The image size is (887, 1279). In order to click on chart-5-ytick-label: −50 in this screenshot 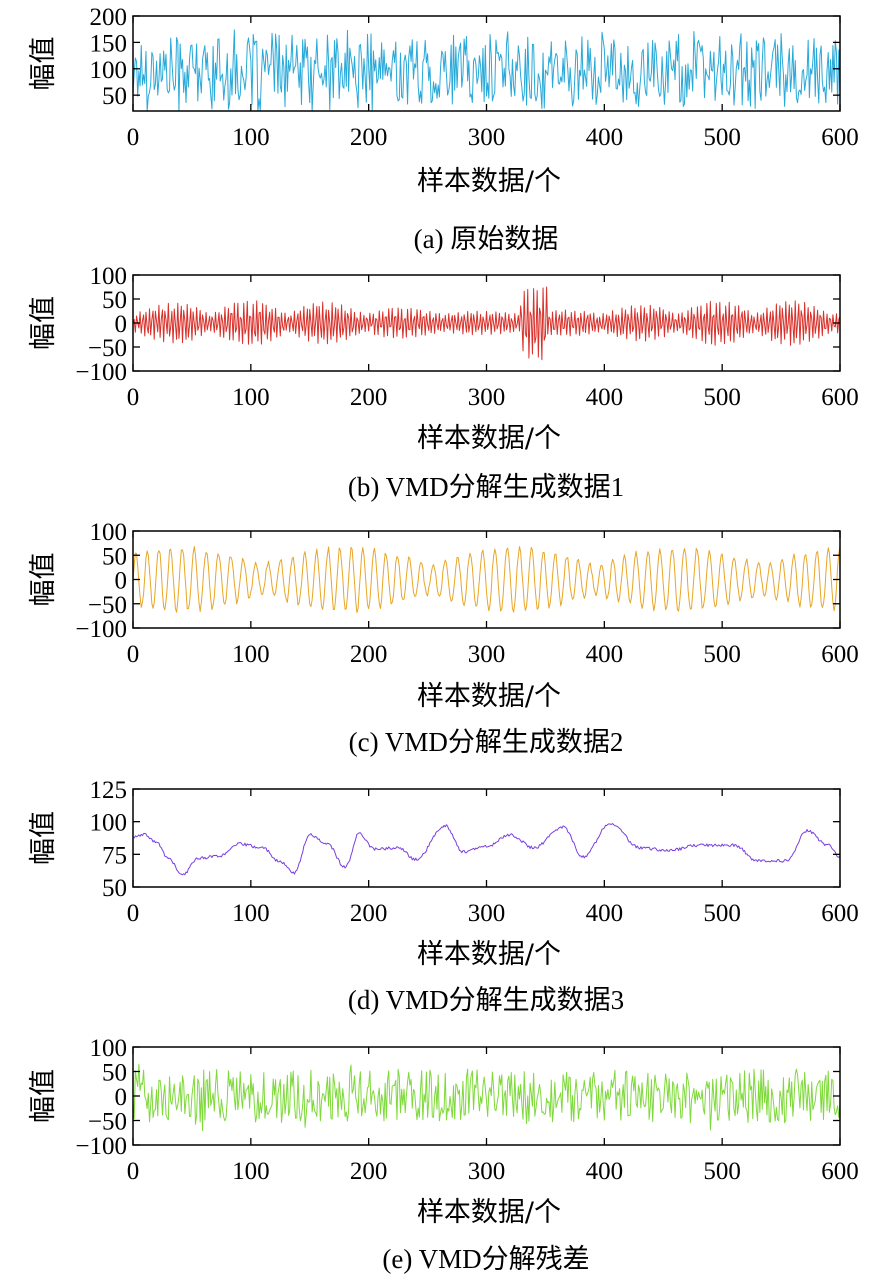, I will do `click(107, 1122)`.